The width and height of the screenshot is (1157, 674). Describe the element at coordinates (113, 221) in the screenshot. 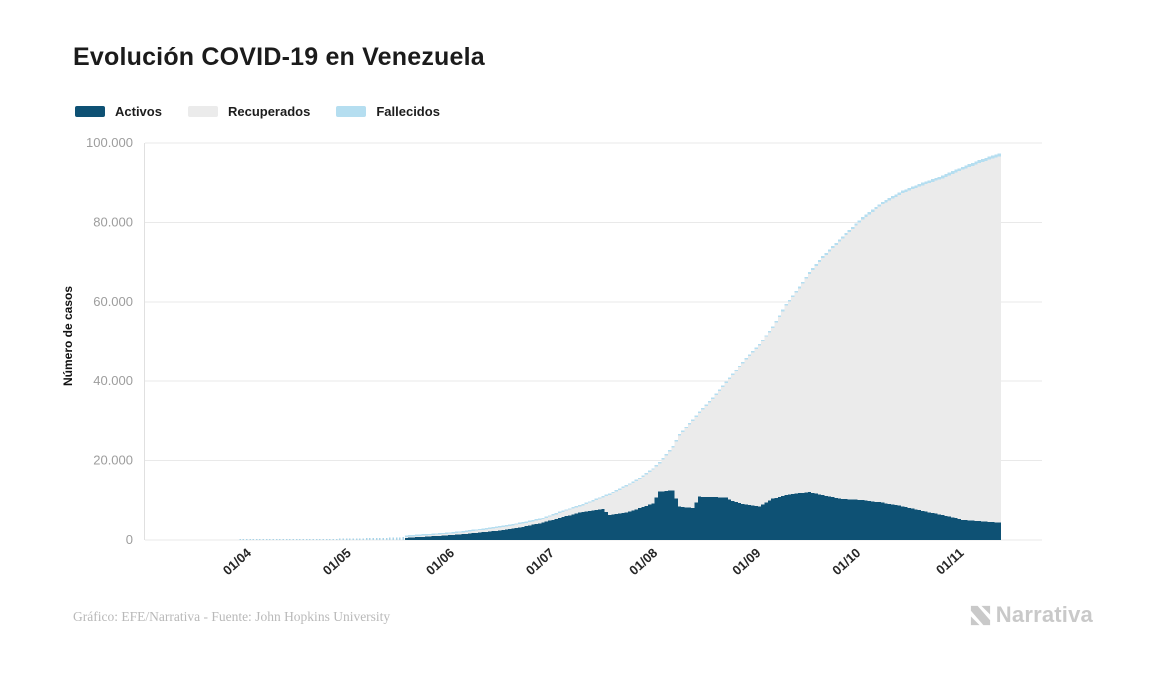

I see `y-tick-label: 80.000` at that location.